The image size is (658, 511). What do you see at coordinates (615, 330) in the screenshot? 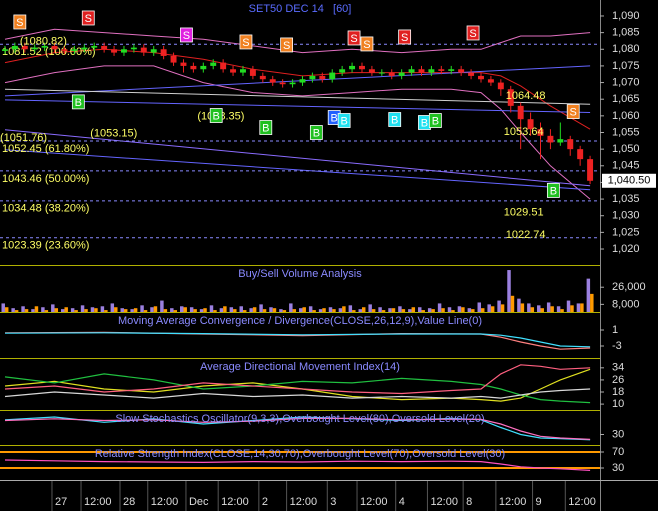
I see `y-tick-label: 1` at bounding box center [615, 330].